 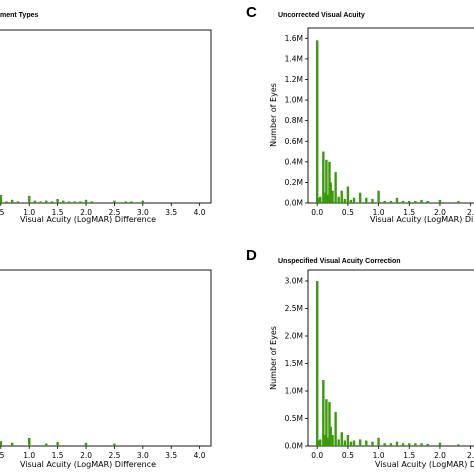 What do you see at coordinates (294, 308) in the screenshot?
I see `y-tick-label: 2.5M` at bounding box center [294, 308].